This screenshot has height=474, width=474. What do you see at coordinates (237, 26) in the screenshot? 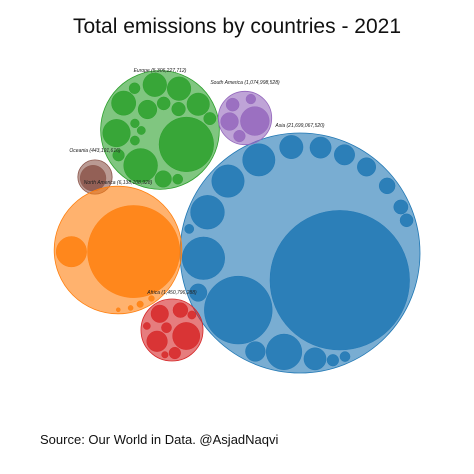
I see `chart-title: Total emissions by countries - 2021` at bounding box center [237, 26].